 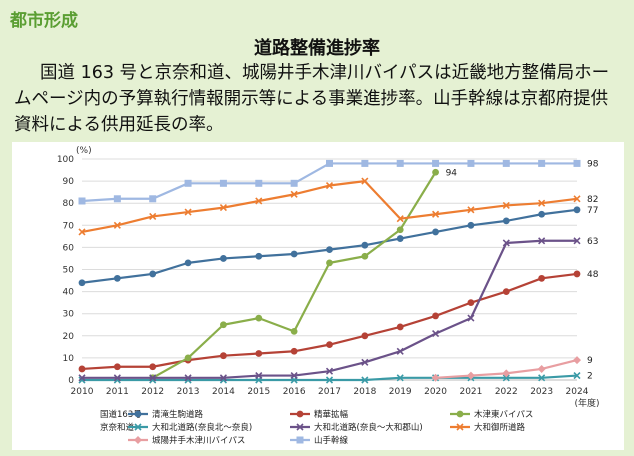 I want to click on legend-group-label: 国道163号, so click(x=121, y=414).